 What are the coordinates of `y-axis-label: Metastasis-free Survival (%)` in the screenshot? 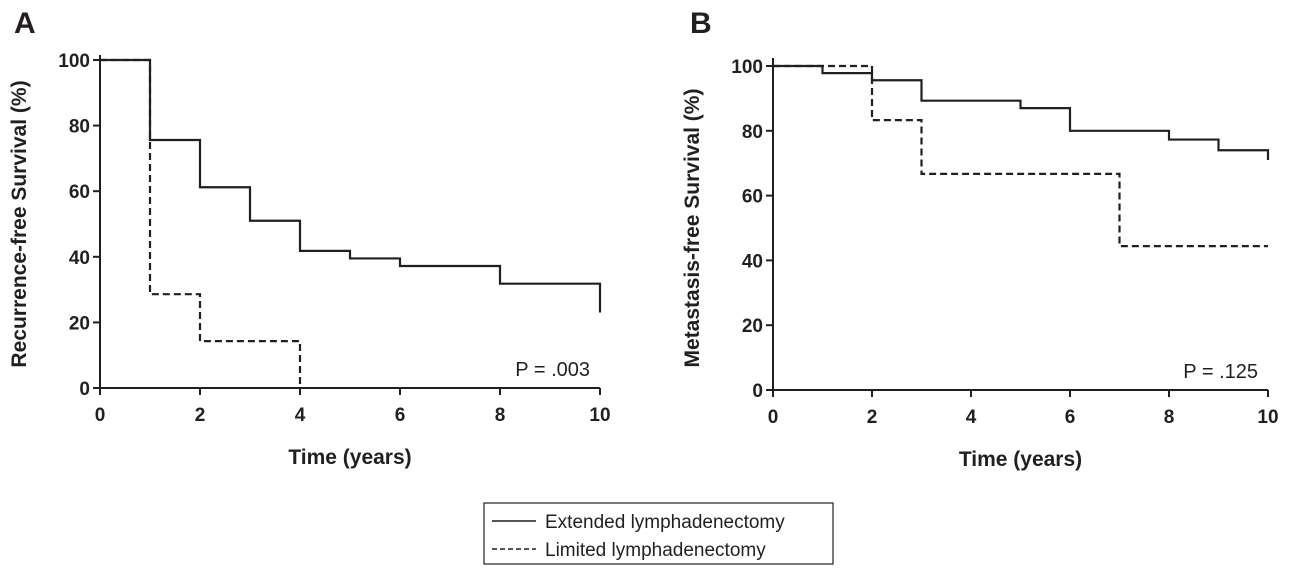 It's located at (692, 228).